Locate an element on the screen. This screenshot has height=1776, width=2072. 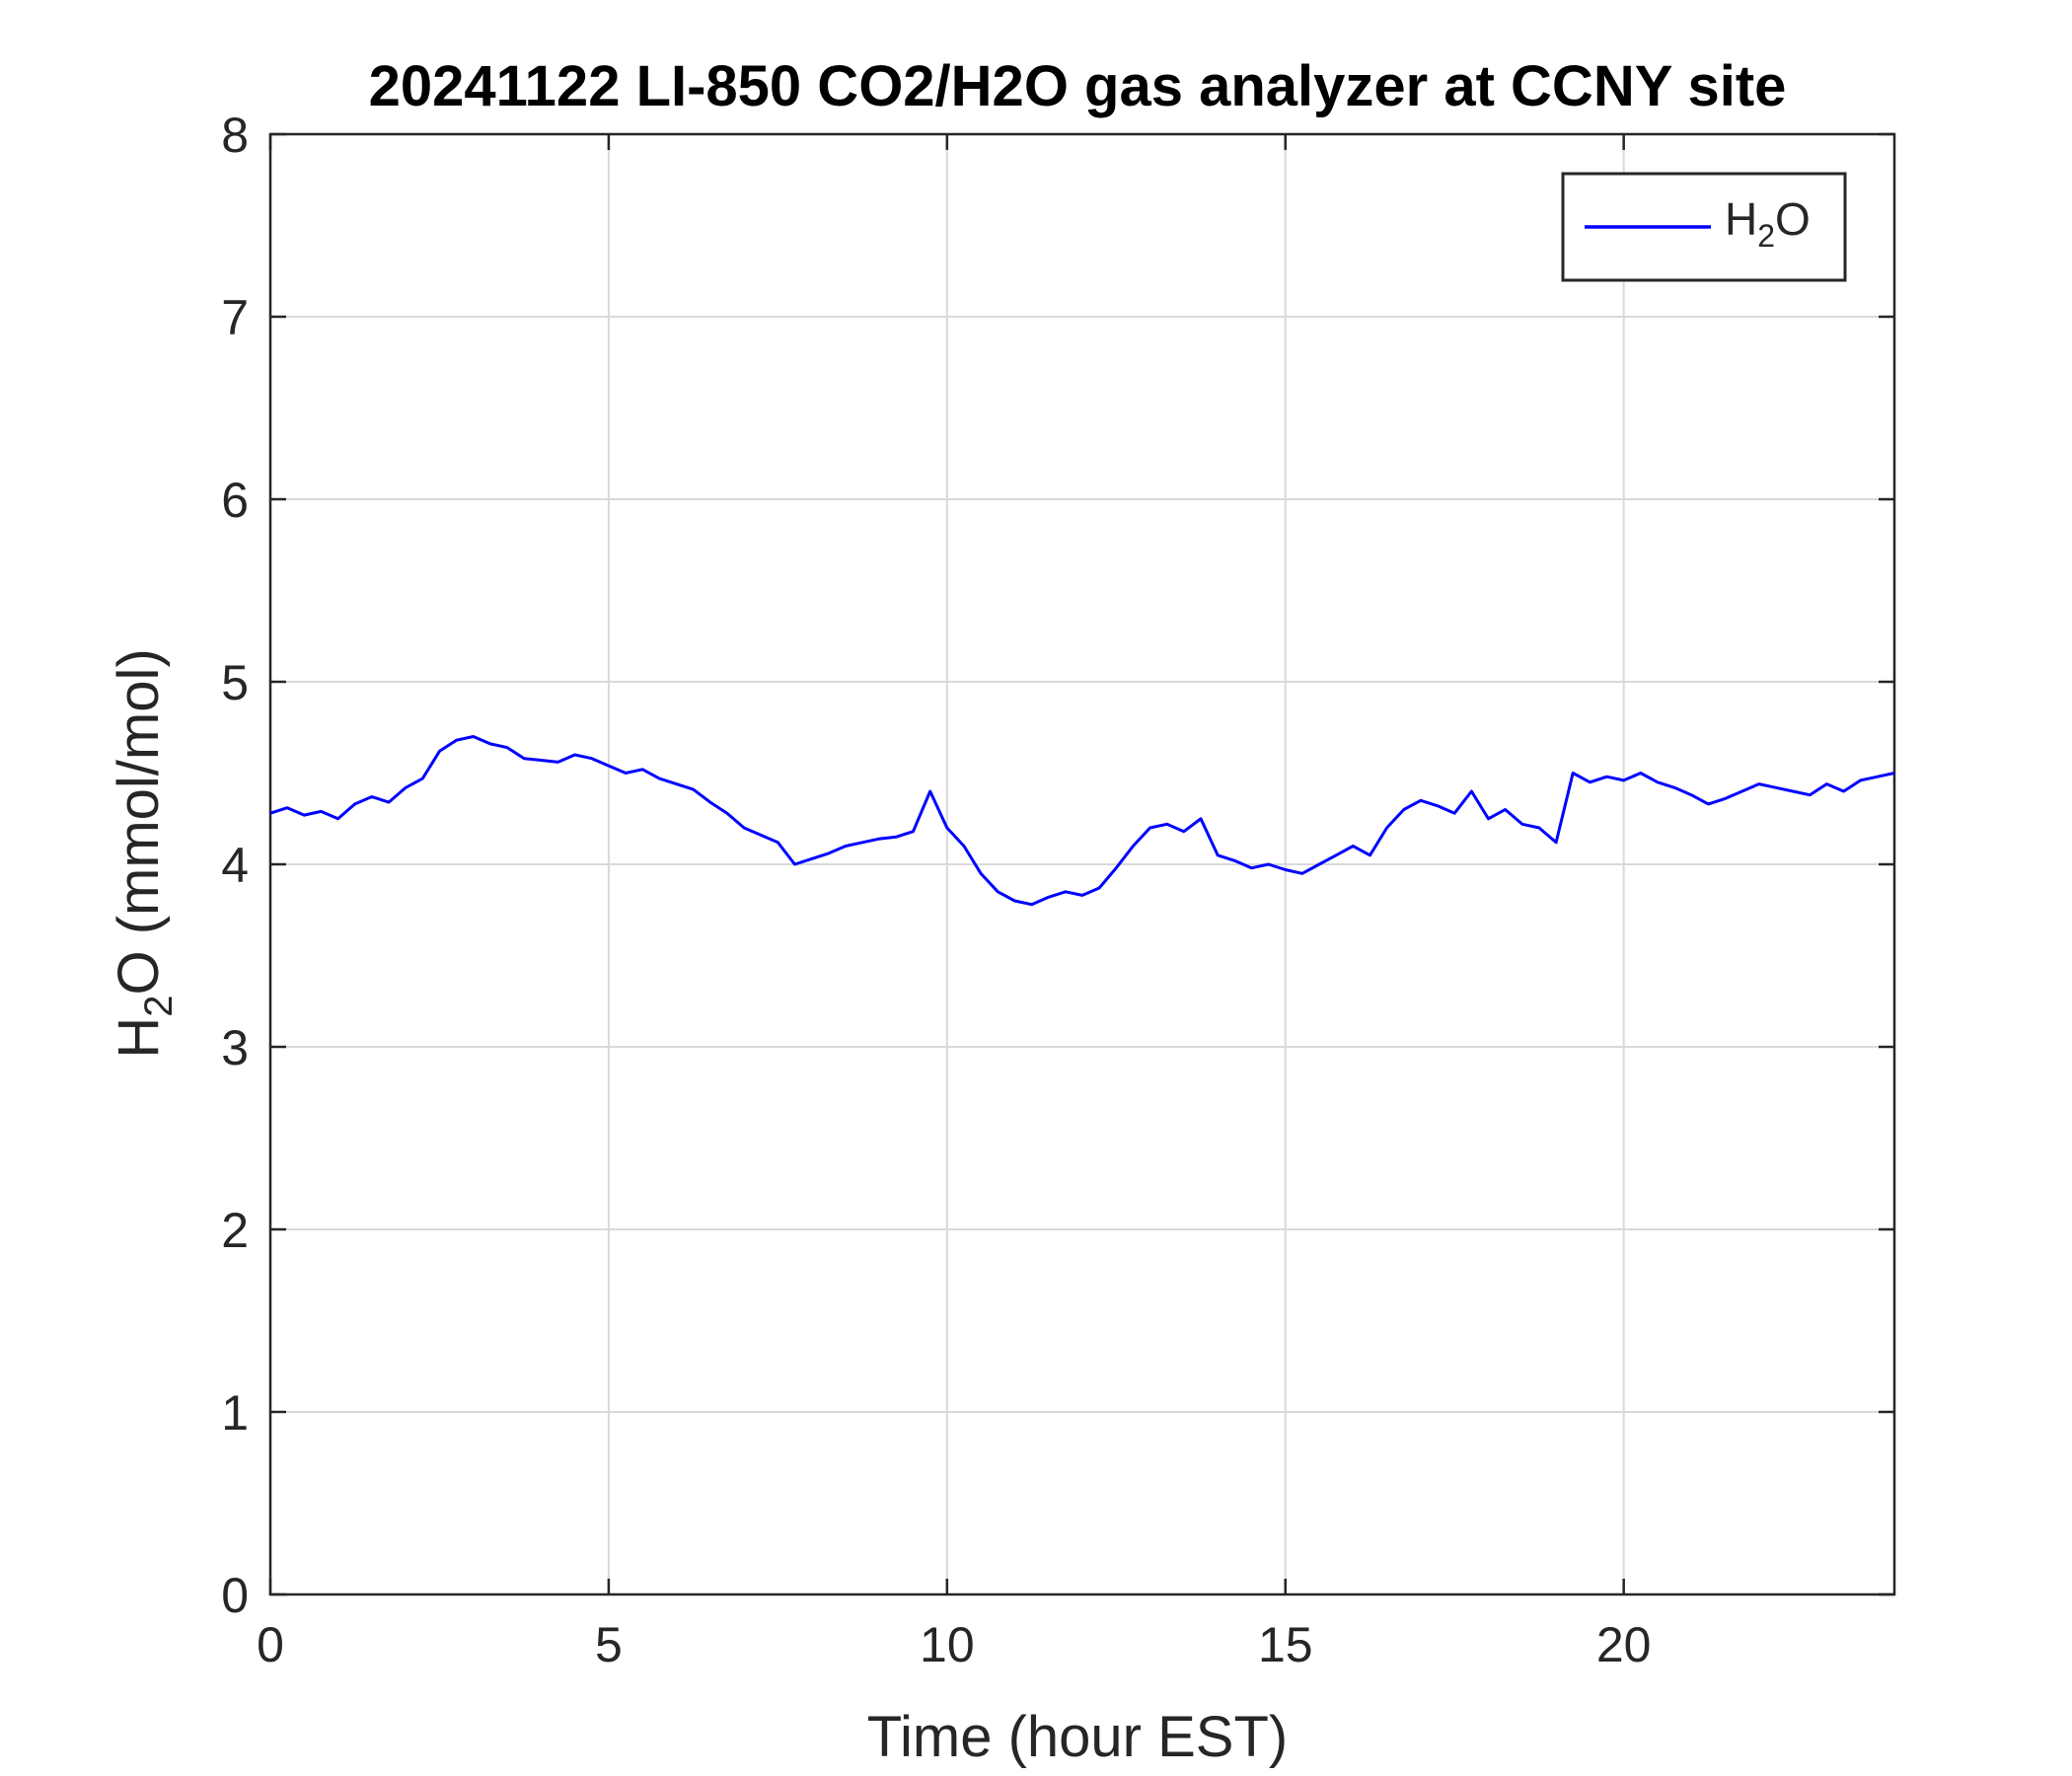
x-axis-label: Time (hour EST) is located at coordinates (1077, 1737).